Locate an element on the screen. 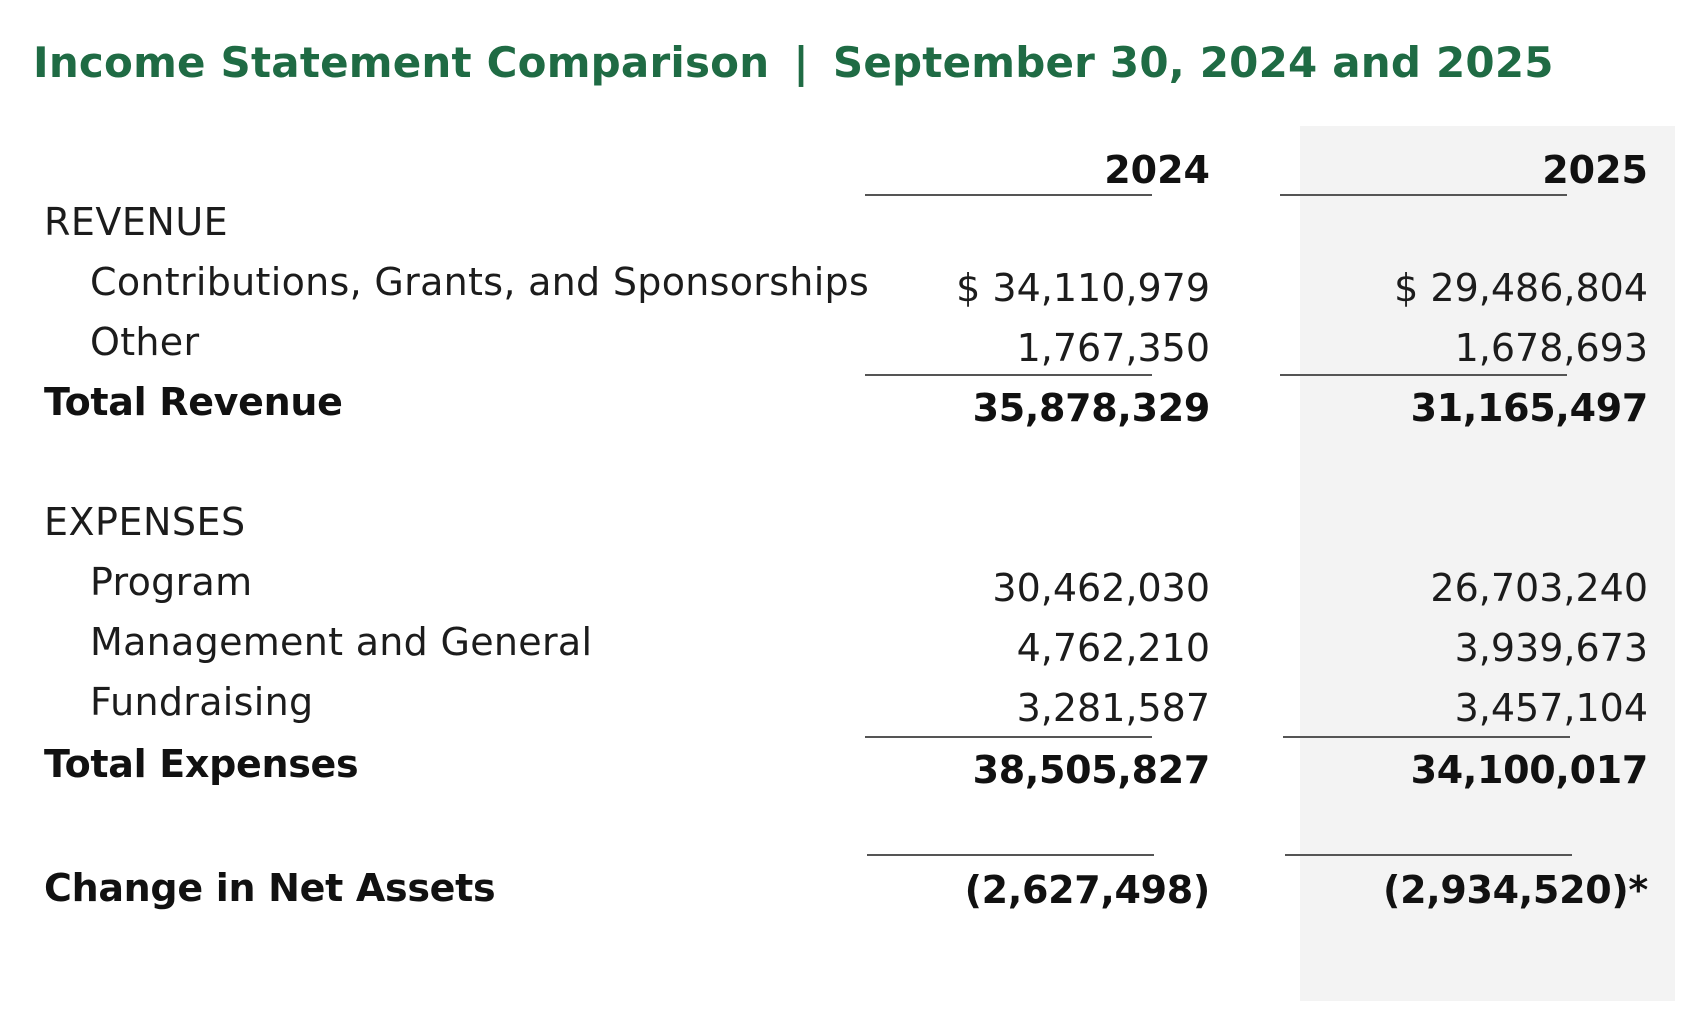 The width and height of the screenshot is (1683, 1015). net-change-2025: (2,934,520)* is located at coordinates (1515, 890).